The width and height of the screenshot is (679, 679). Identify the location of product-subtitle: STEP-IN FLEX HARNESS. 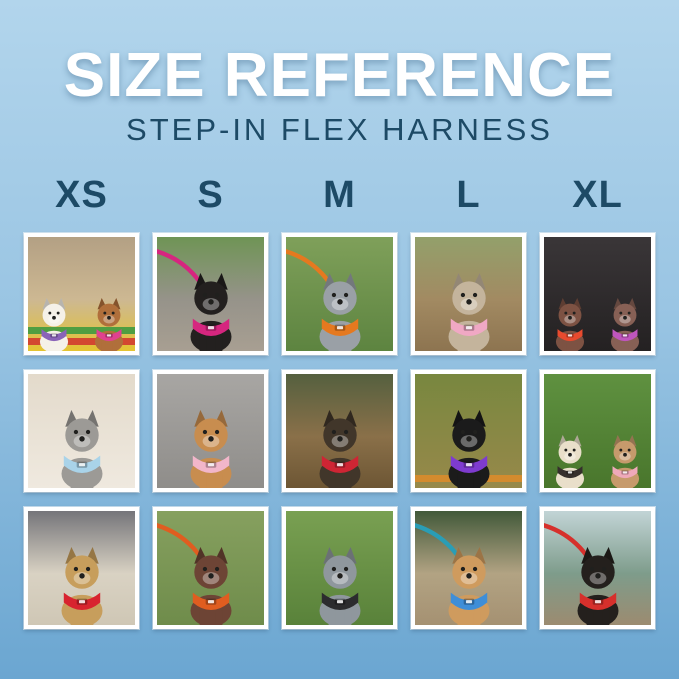
(339, 129).